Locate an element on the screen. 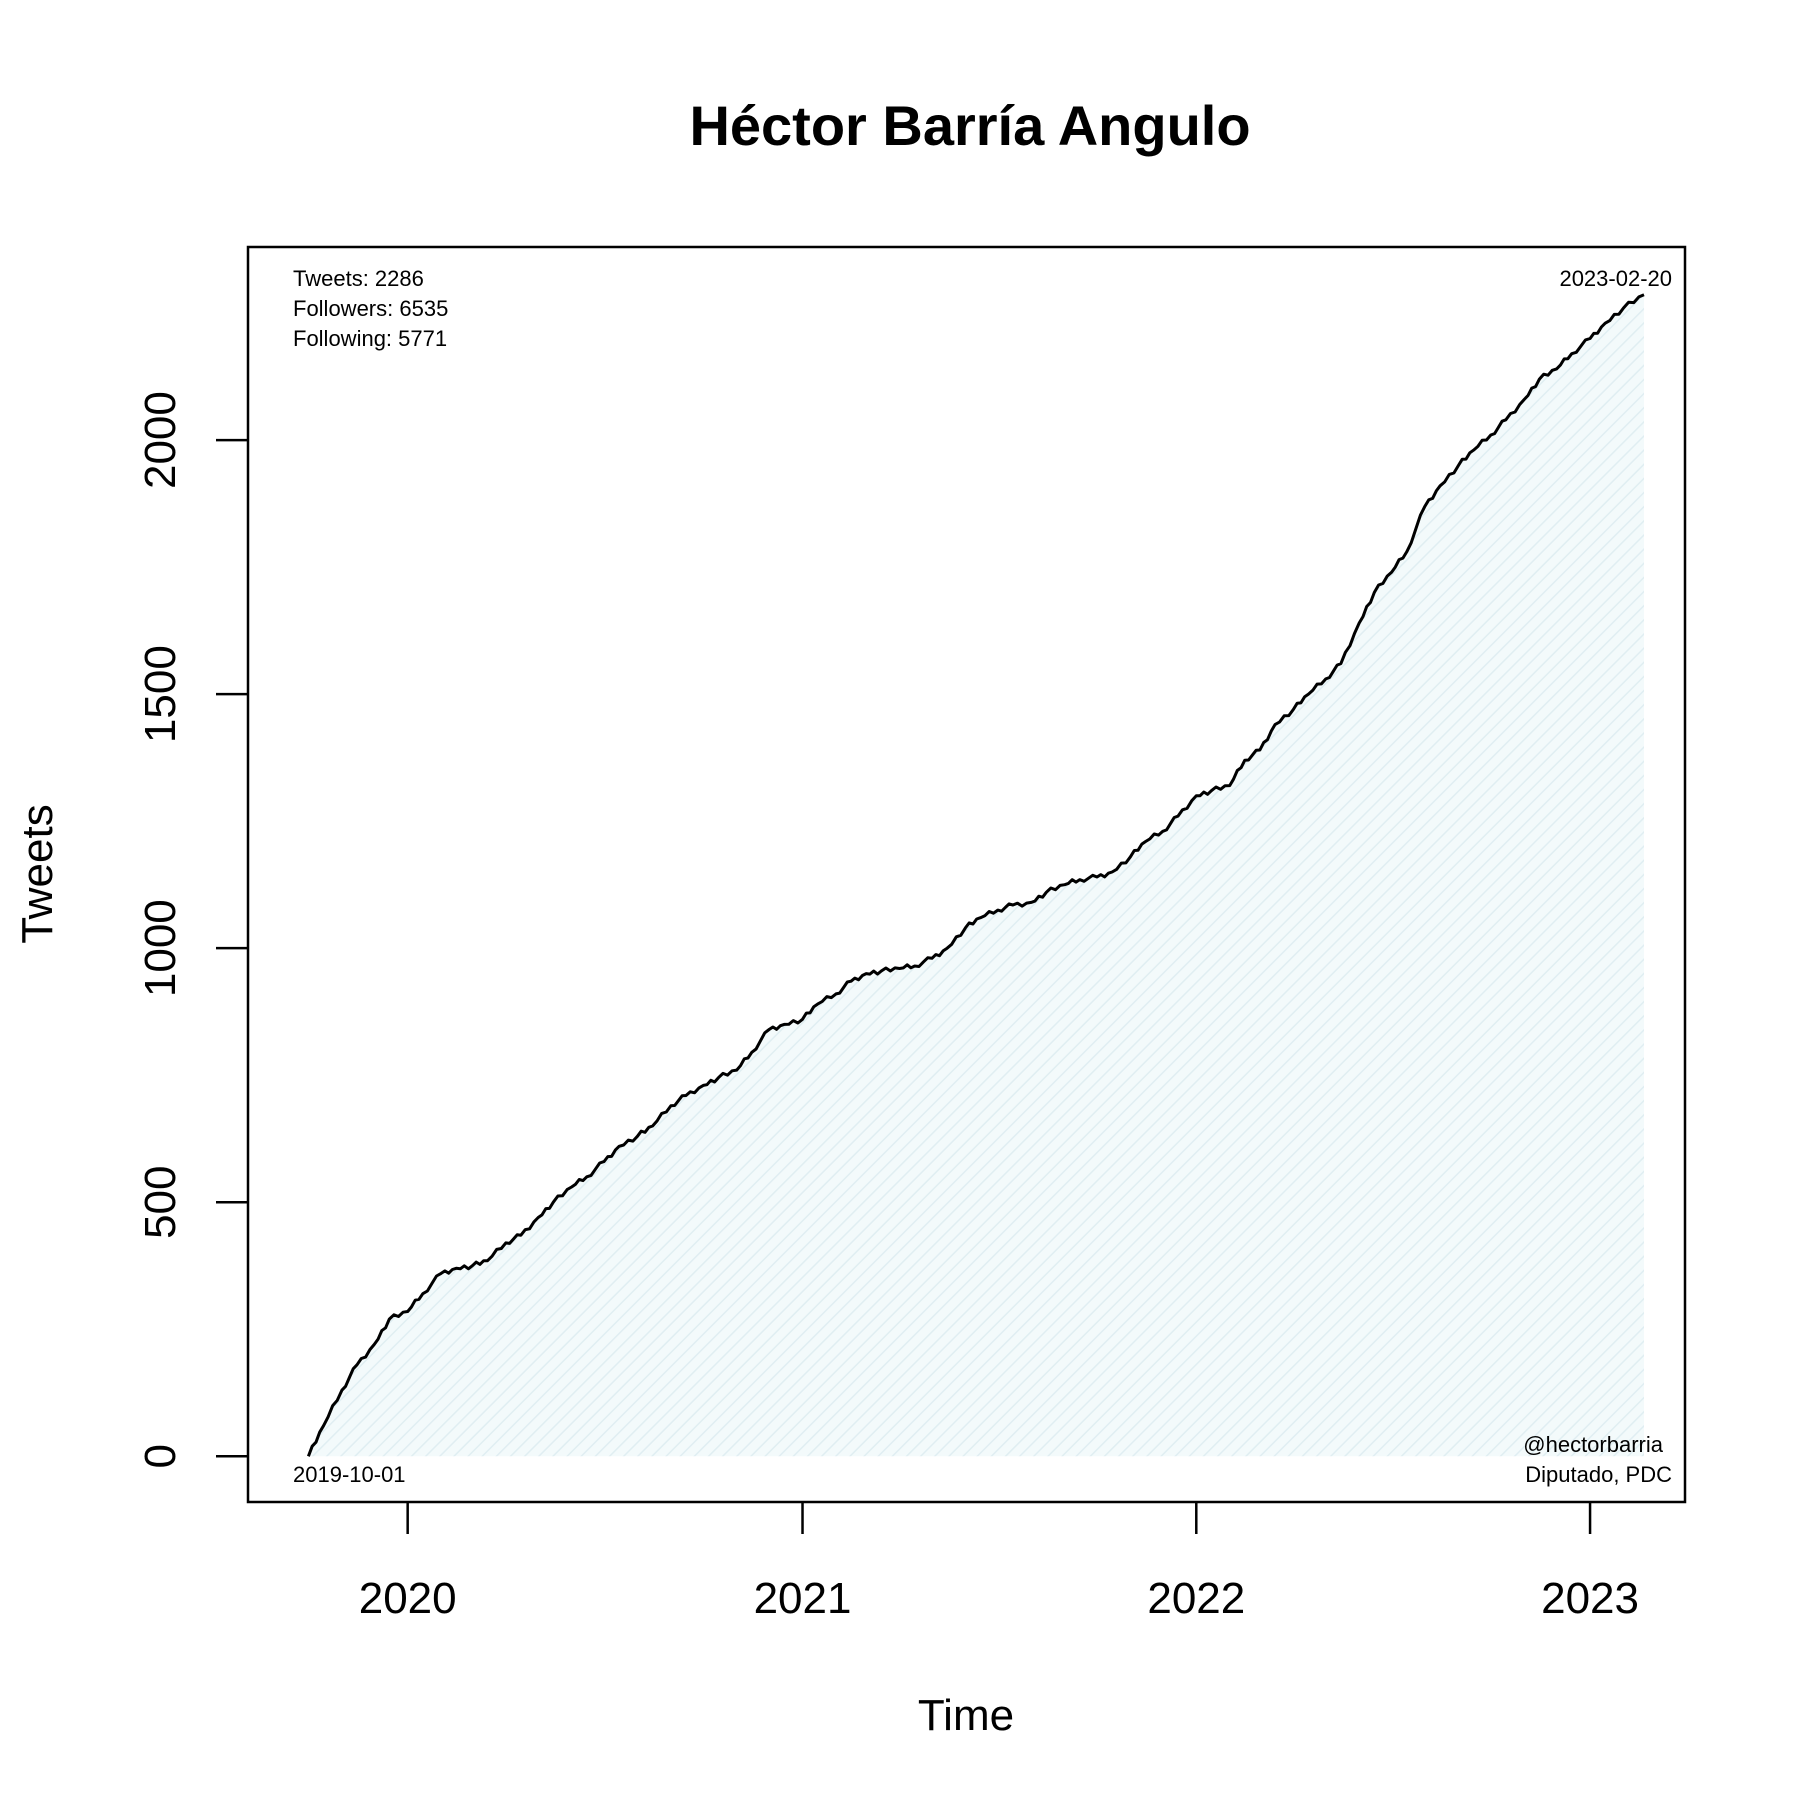 The image size is (1800, 1800). x-tick-label-2021: 2021 is located at coordinates (803, 1598).